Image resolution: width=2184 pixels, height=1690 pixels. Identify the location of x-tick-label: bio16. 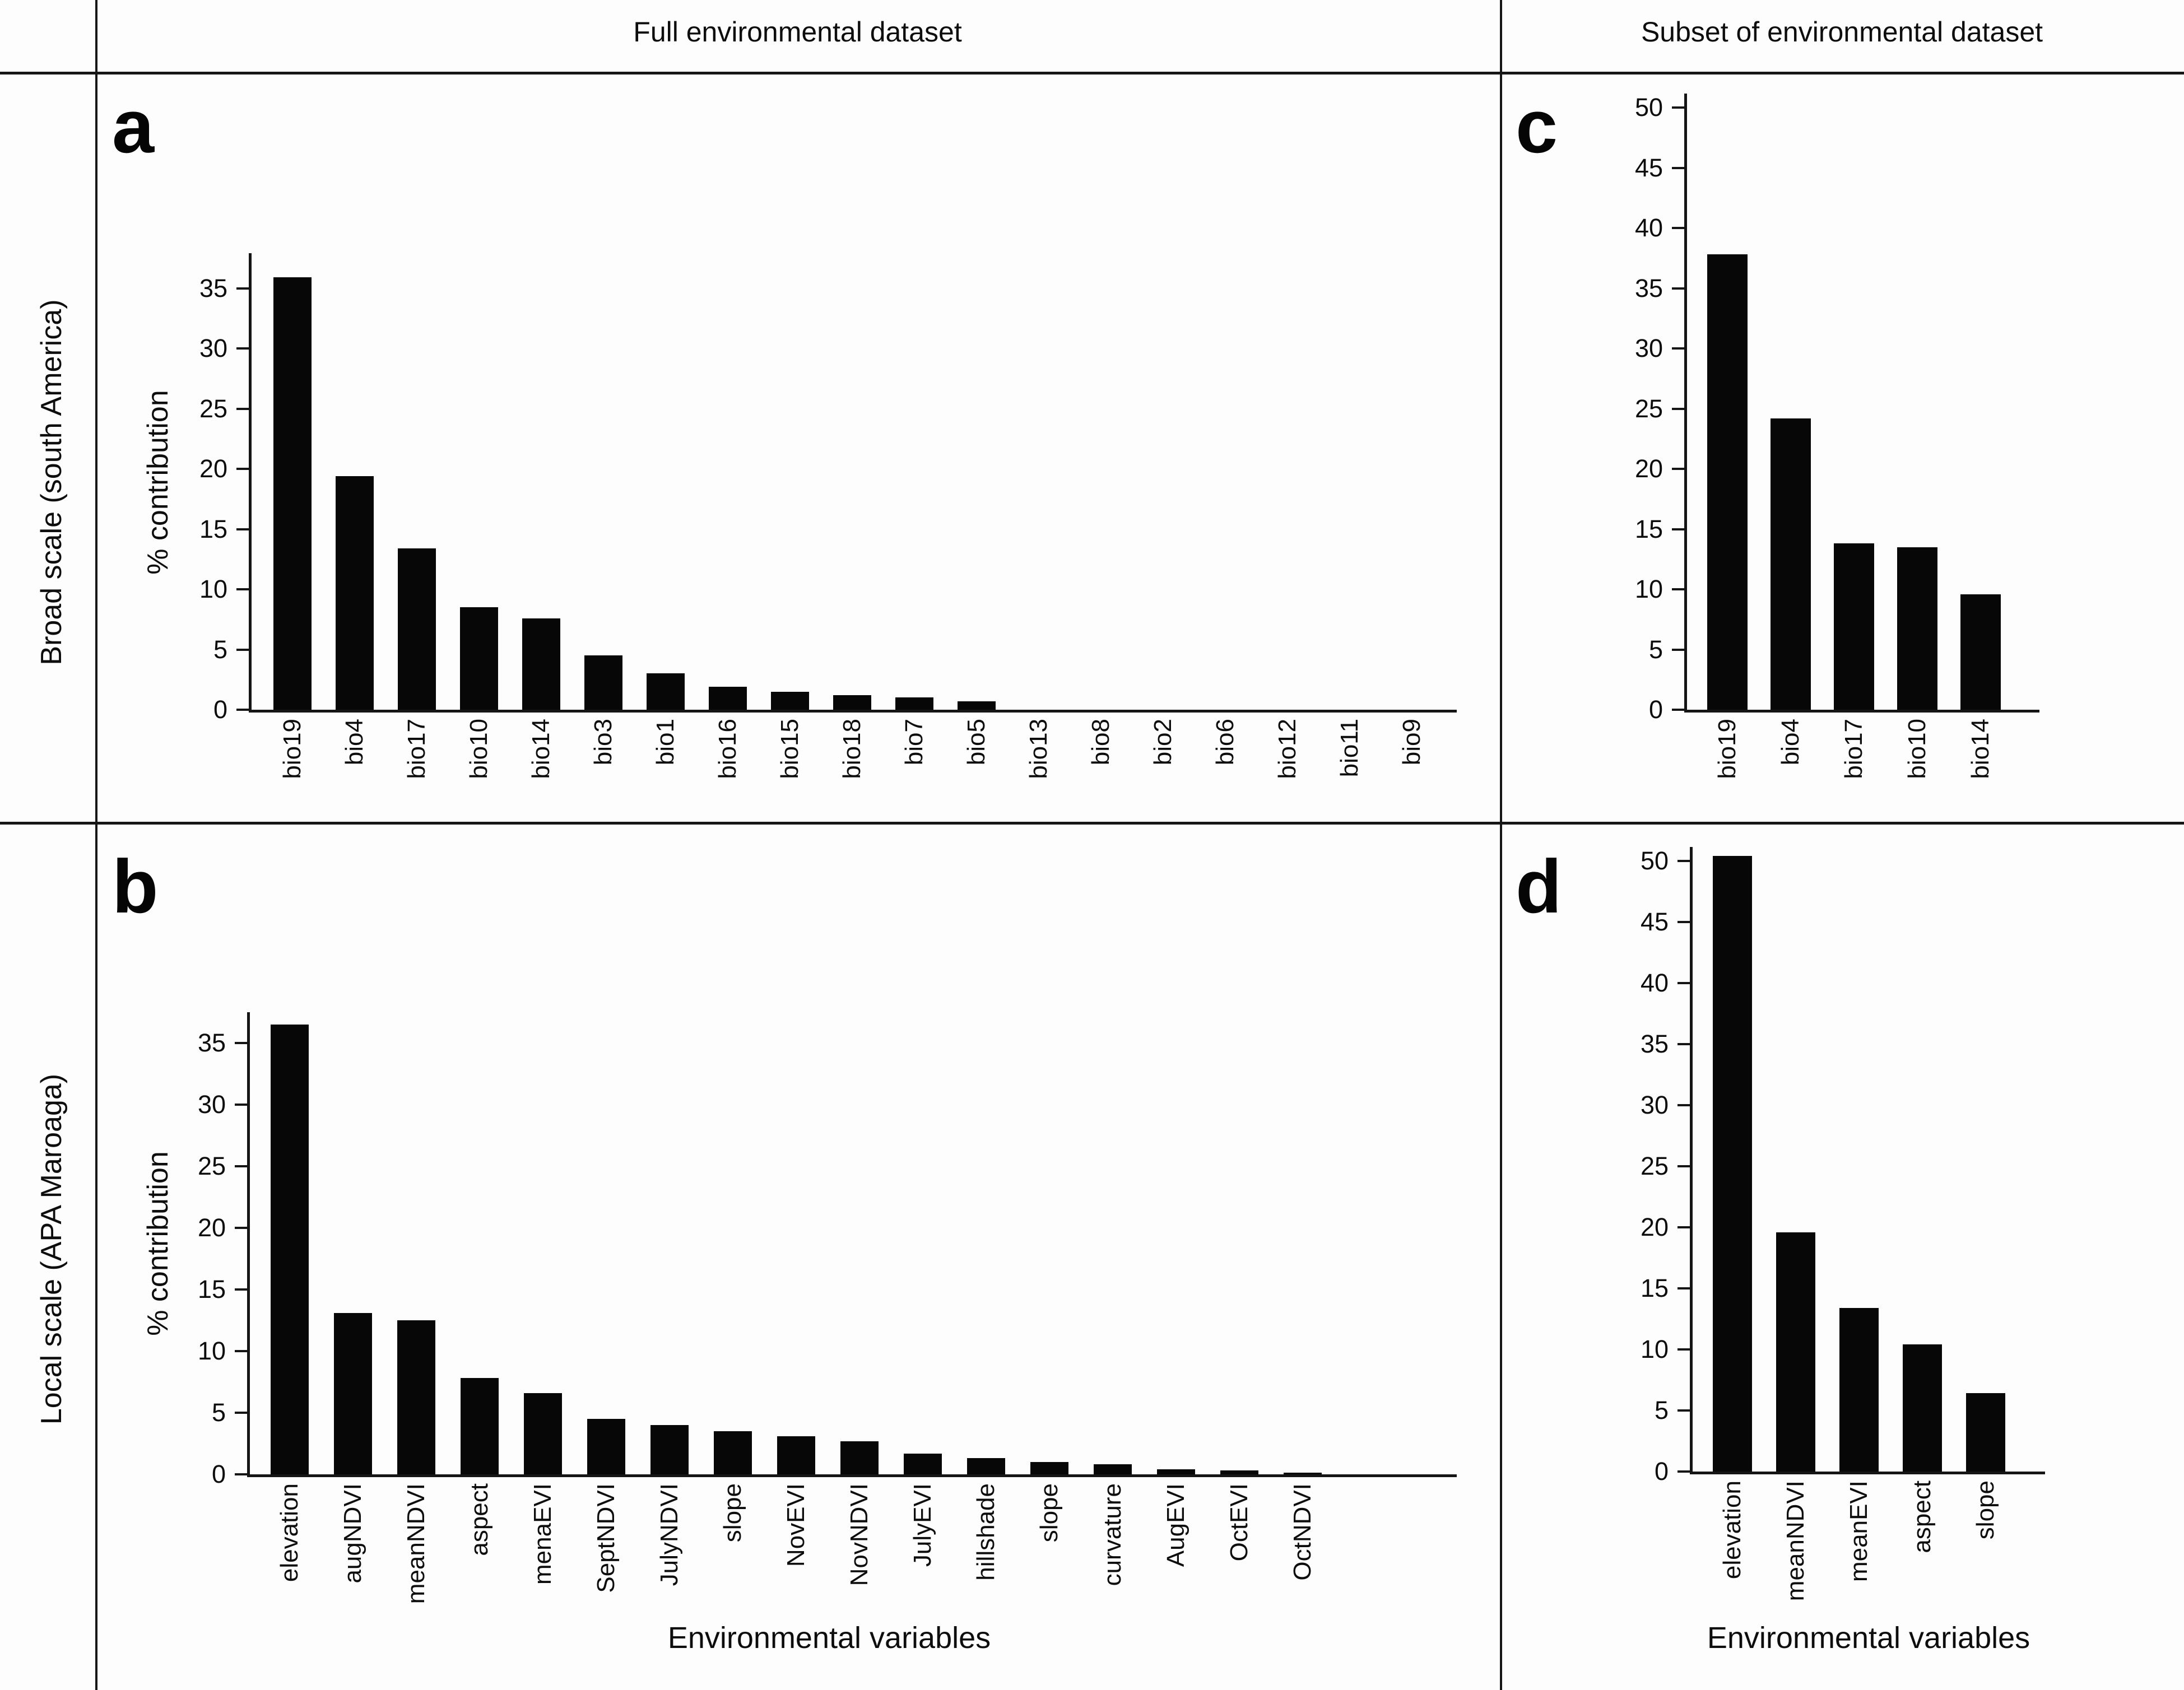
(728, 749).